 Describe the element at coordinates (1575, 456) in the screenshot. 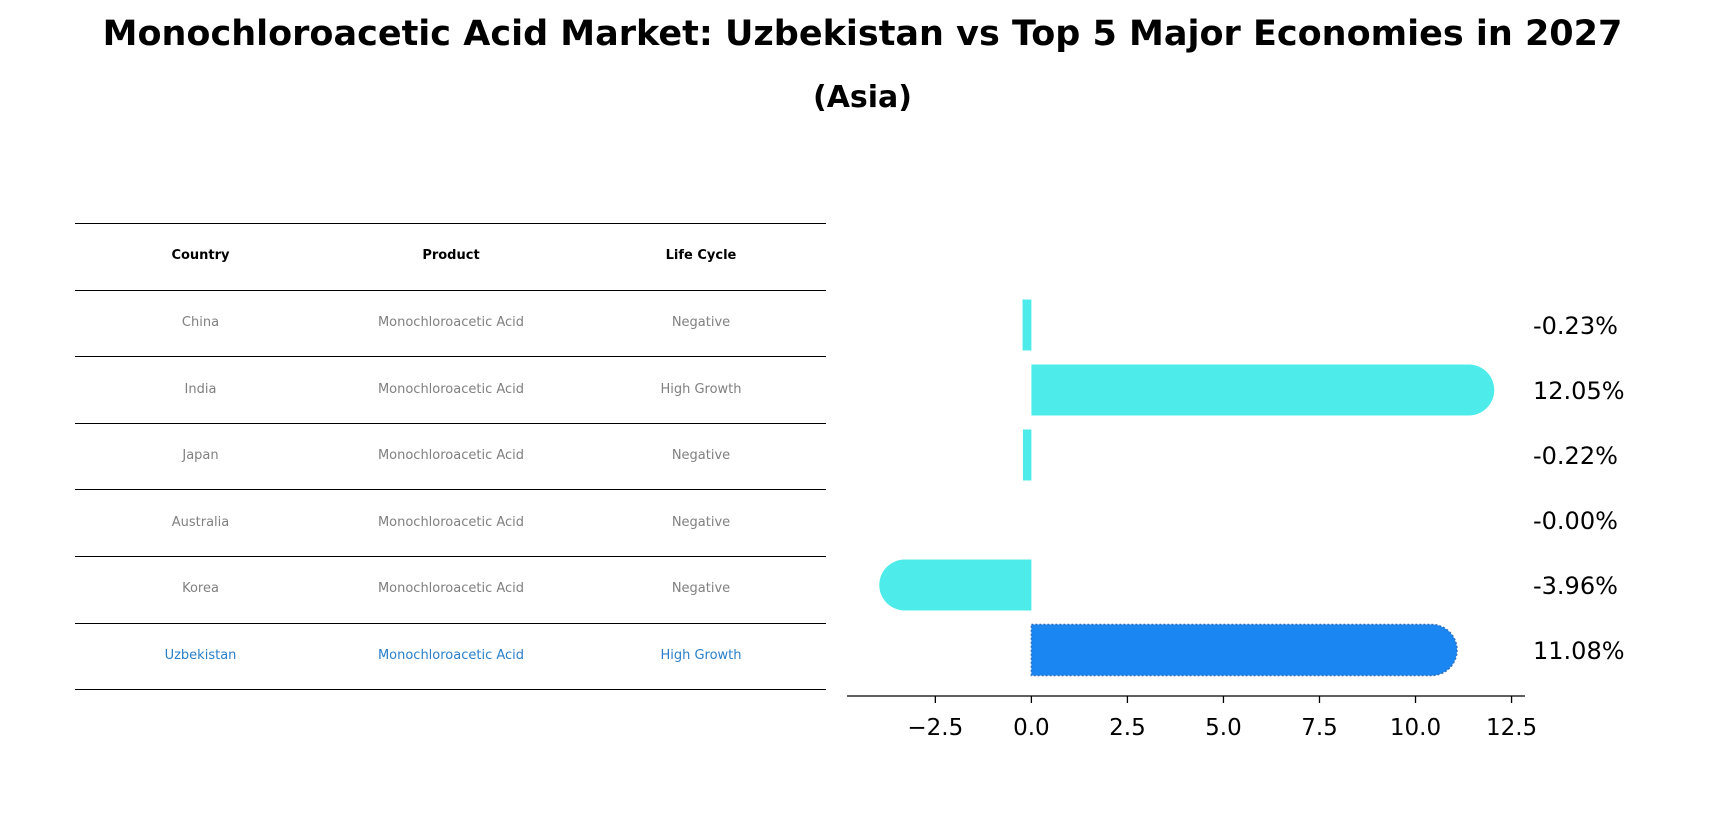

I see `data-label-japan: -0.22%` at that location.